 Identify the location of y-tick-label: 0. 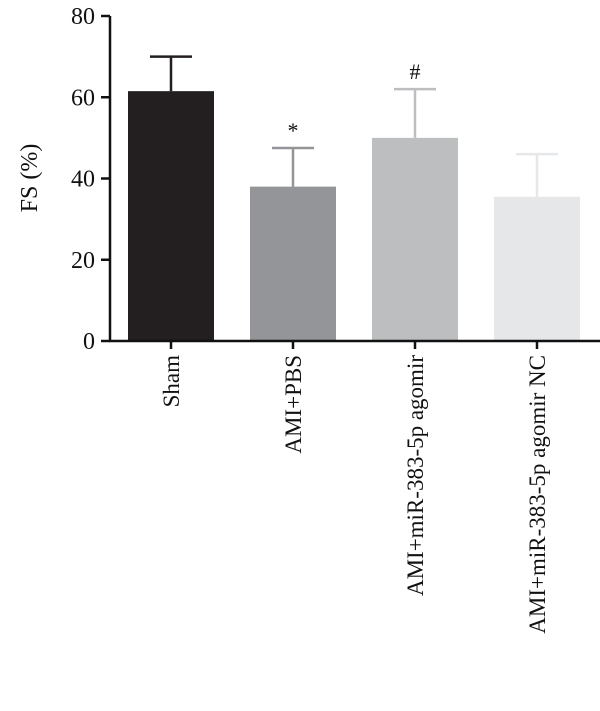
(89, 342).